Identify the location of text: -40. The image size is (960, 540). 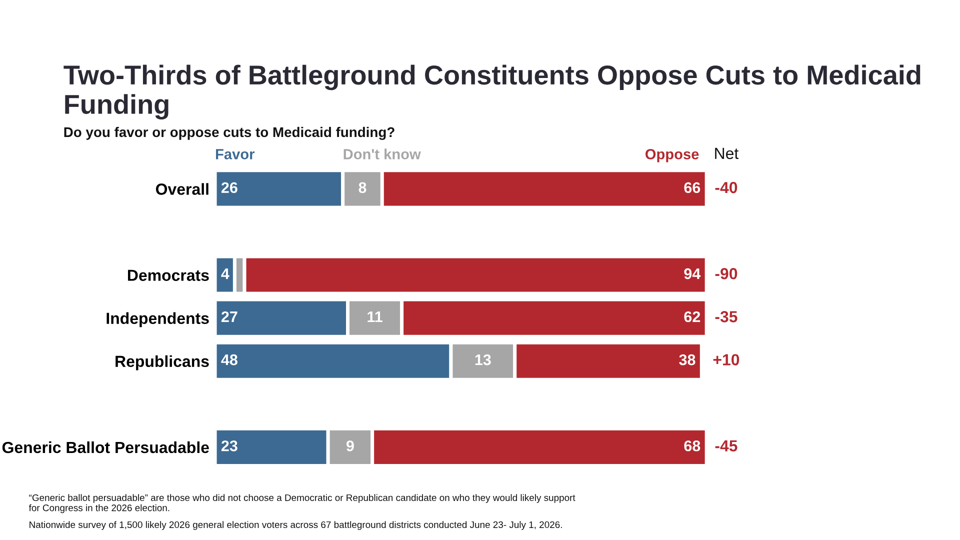
(726, 188).